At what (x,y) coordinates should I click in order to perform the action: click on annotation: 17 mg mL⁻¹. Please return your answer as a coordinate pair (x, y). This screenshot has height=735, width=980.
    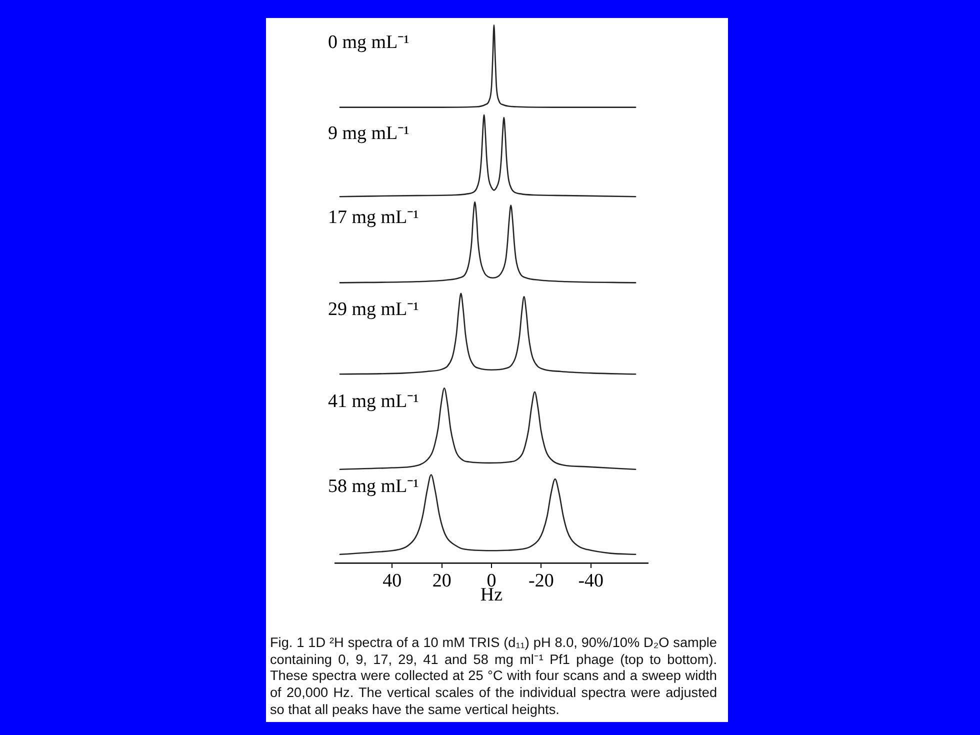
    Looking at the image, I should click on (373, 217).